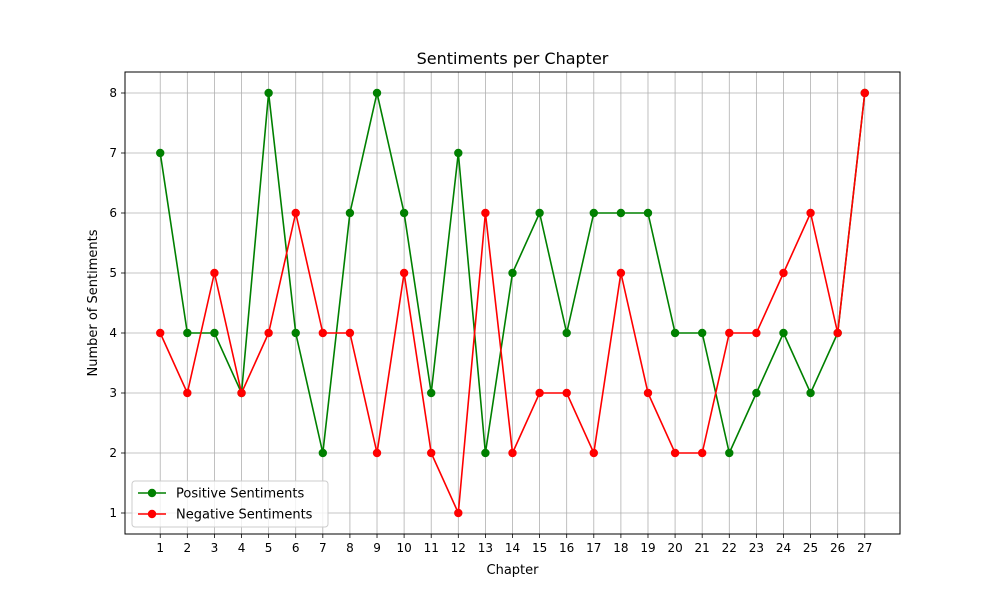 The width and height of the screenshot is (1000, 600). I want to click on y-tick-label: 5, so click(113, 273).